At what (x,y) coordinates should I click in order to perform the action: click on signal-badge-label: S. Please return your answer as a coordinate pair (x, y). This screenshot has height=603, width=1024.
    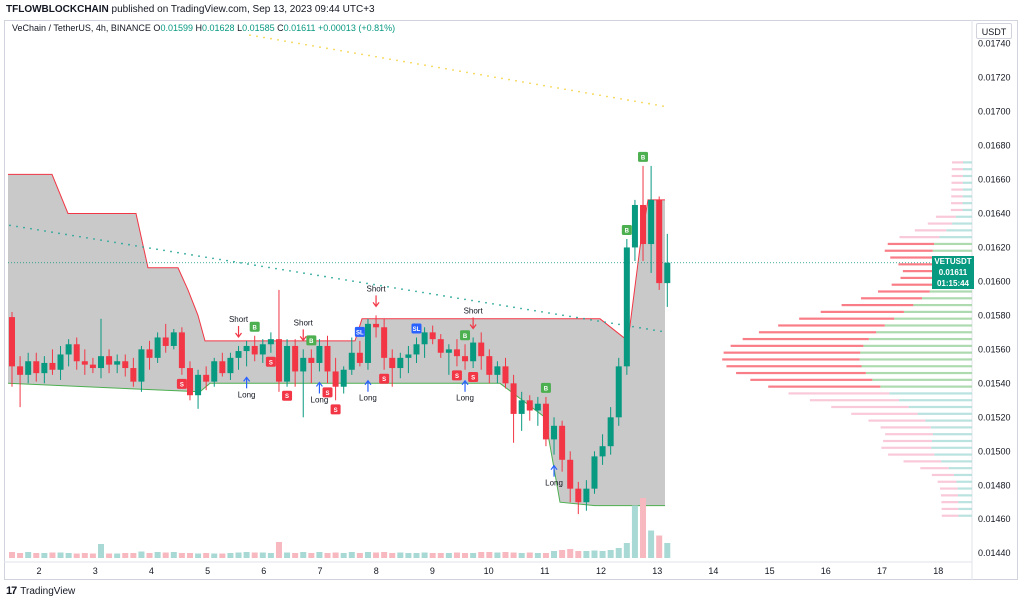
    Looking at the image, I should click on (328, 394).